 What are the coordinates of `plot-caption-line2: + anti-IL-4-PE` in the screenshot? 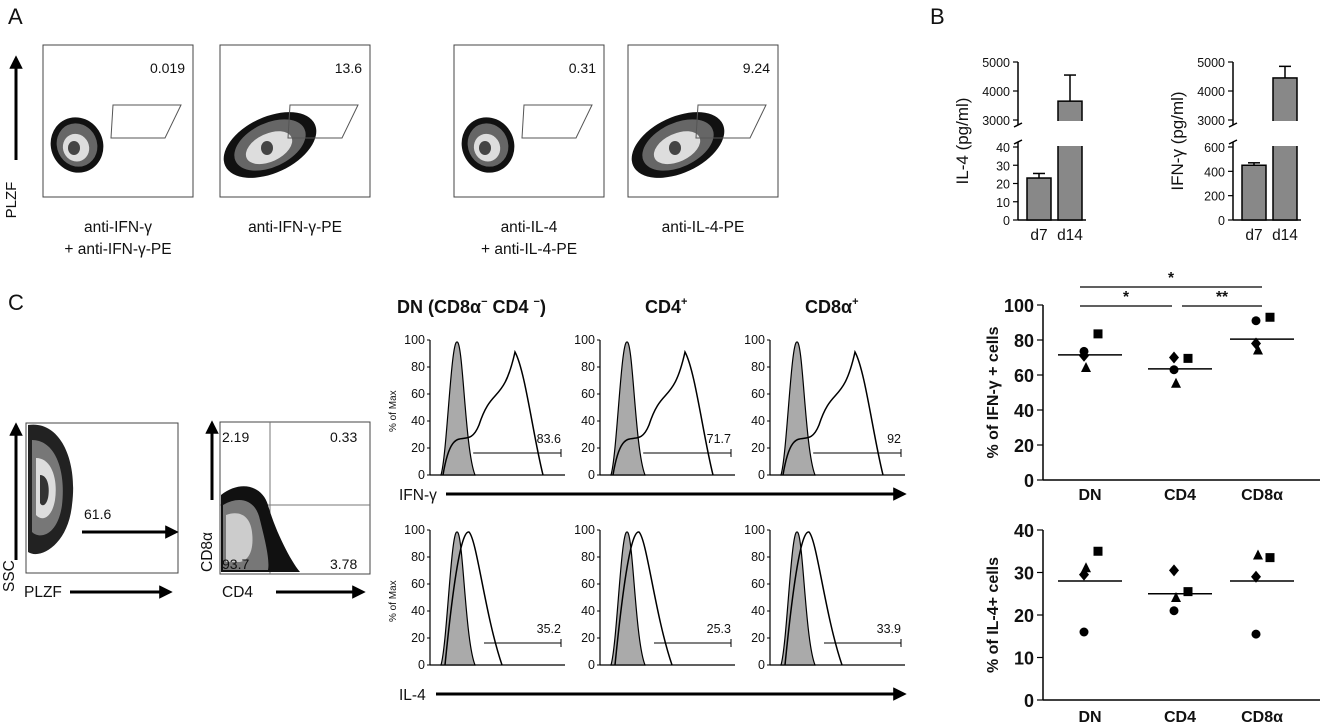 It's located at (529, 249).